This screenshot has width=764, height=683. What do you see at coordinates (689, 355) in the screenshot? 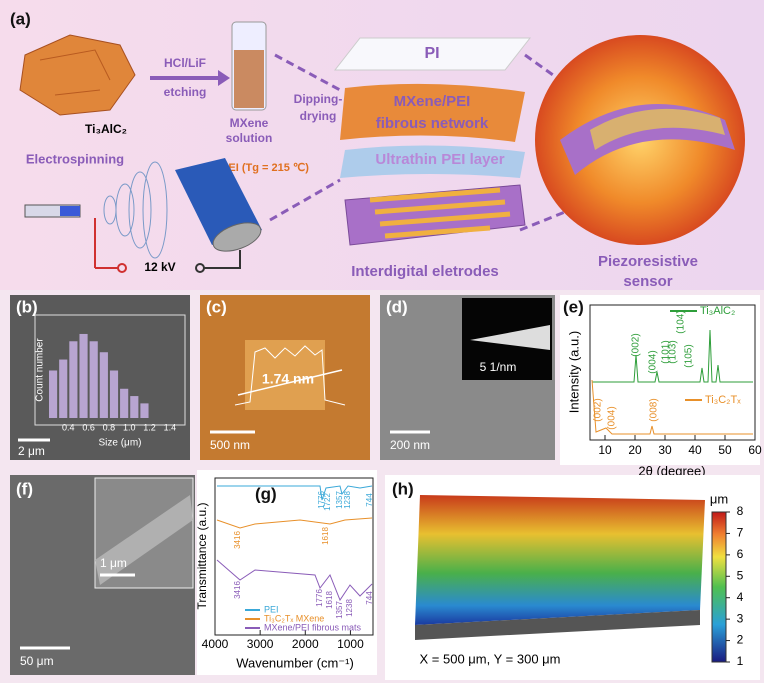
I see `peak-label: (105)` at bounding box center [689, 355].